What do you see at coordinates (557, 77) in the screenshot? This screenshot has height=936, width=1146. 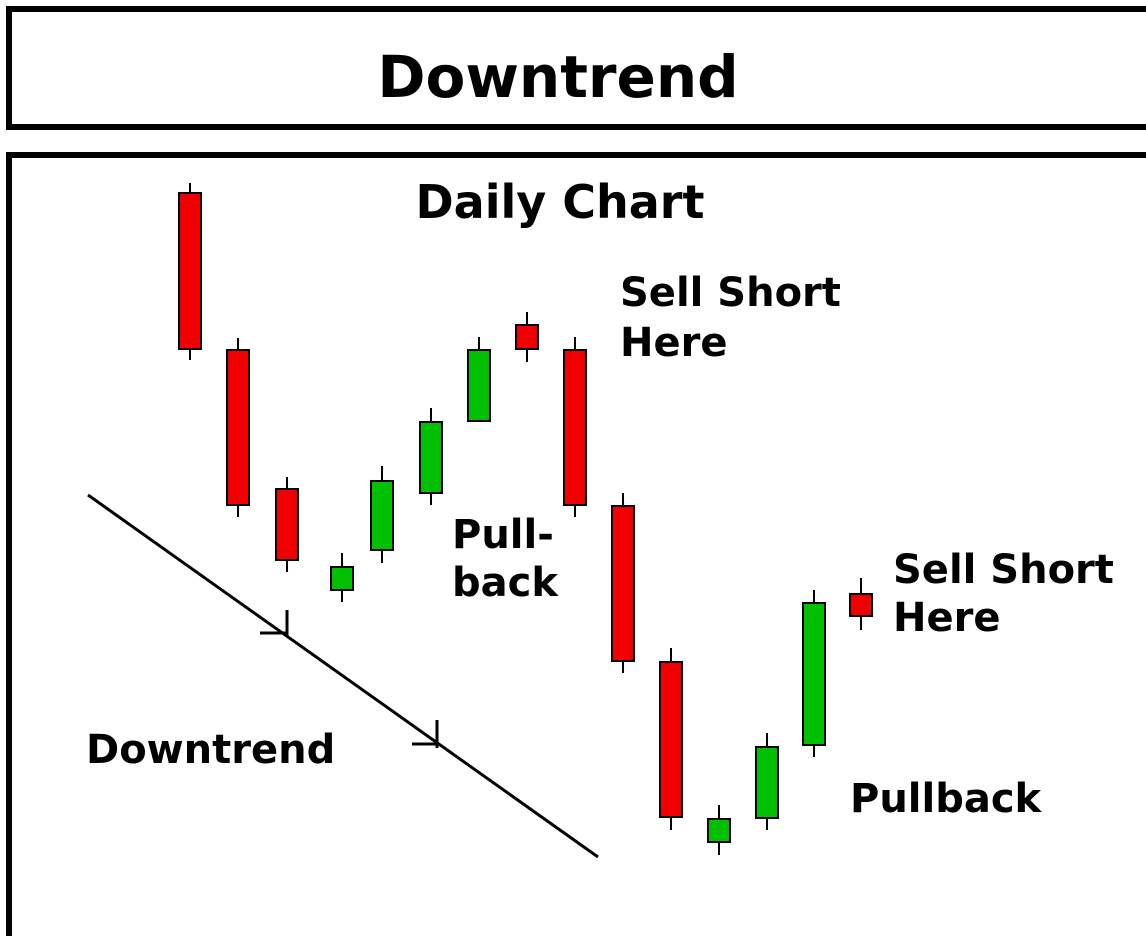 I see `header-title: Downtrend` at bounding box center [557, 77].